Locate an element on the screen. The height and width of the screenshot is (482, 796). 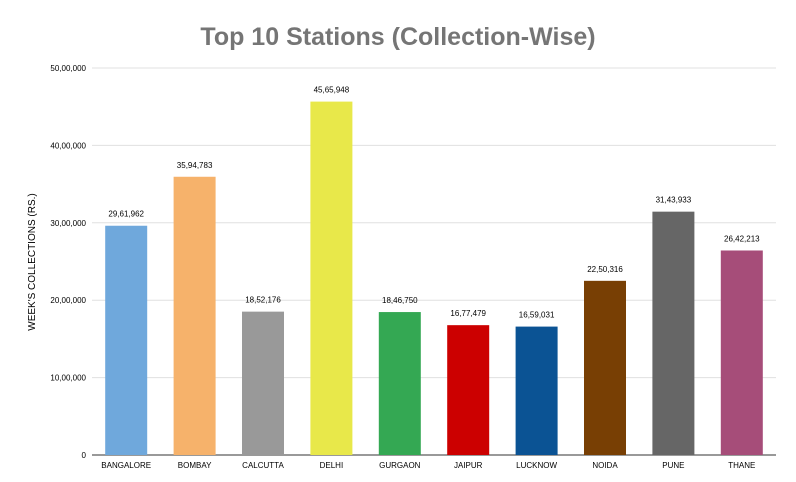
category-label-bombay: BOMBAY is located at coordinates (195, 465).